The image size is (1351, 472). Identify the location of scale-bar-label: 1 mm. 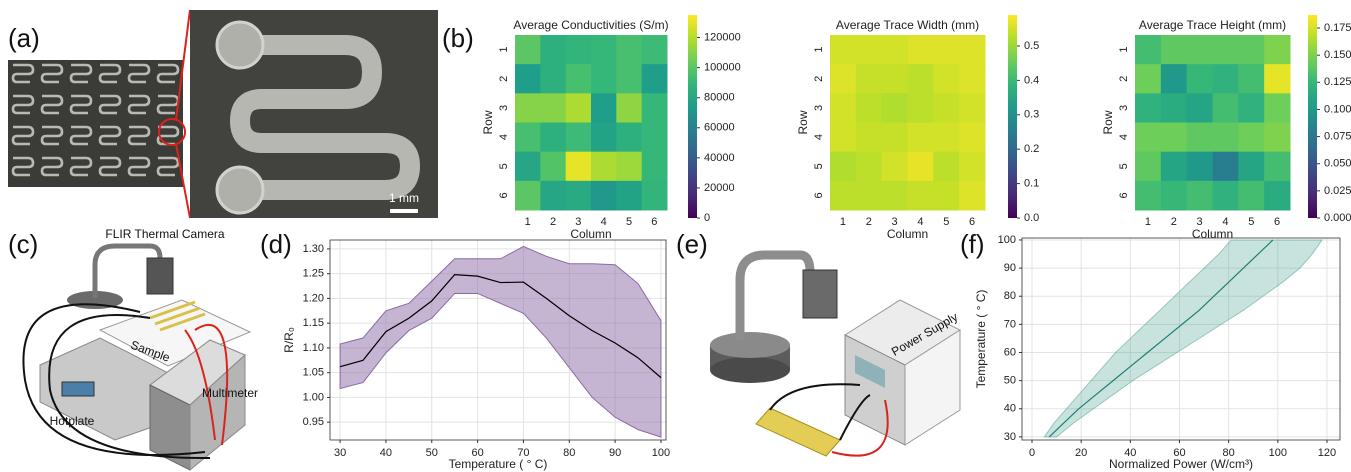
(404, 198).